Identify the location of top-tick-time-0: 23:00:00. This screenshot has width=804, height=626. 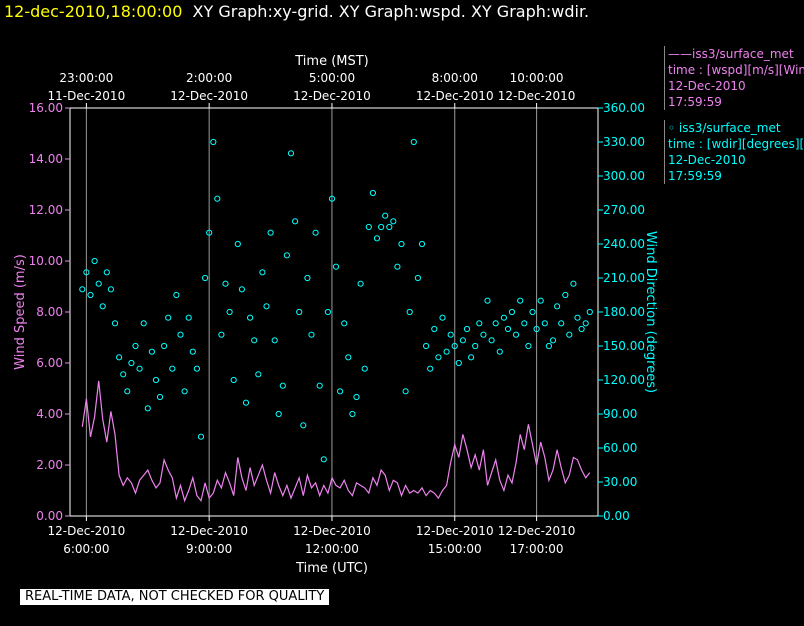
(86, 78).